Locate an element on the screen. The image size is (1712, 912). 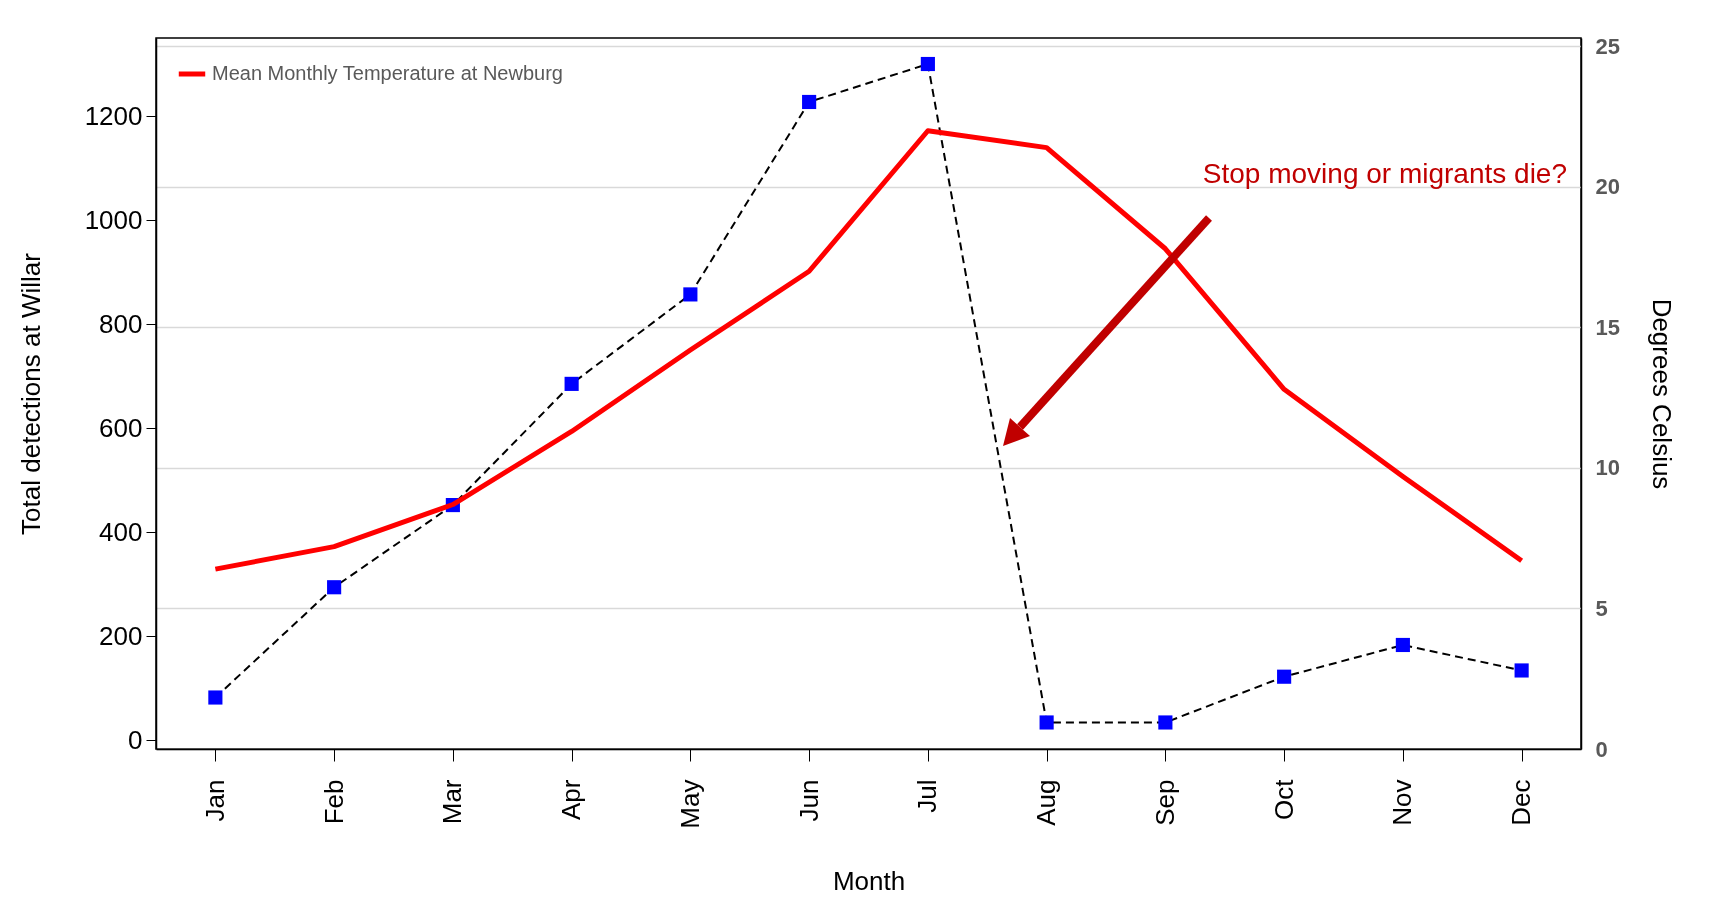
annotation: Stop moving or migrants die? is located at coordinates (1384, 173).